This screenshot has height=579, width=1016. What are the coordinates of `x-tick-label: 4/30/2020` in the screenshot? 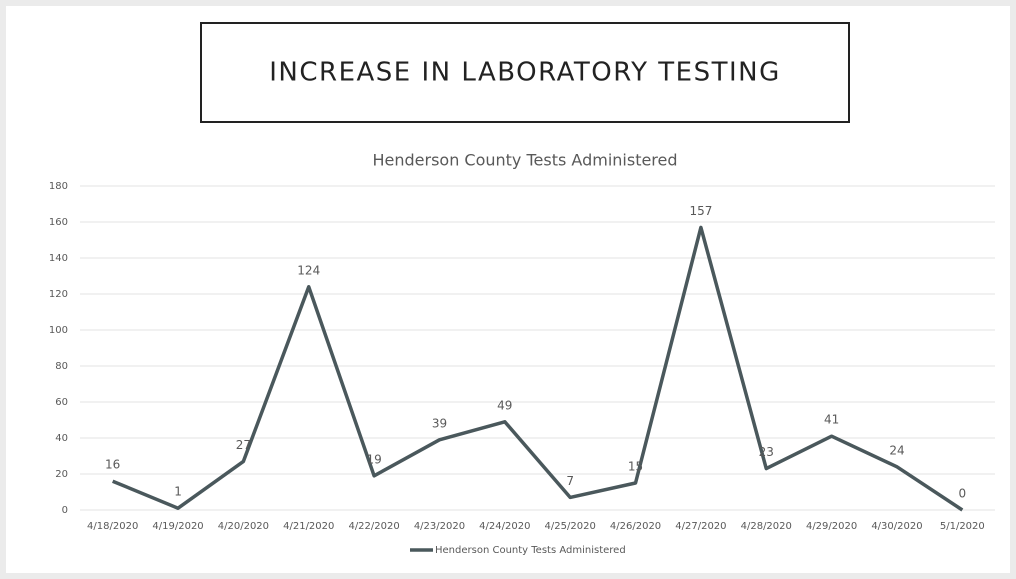 It's located at (896, 526).